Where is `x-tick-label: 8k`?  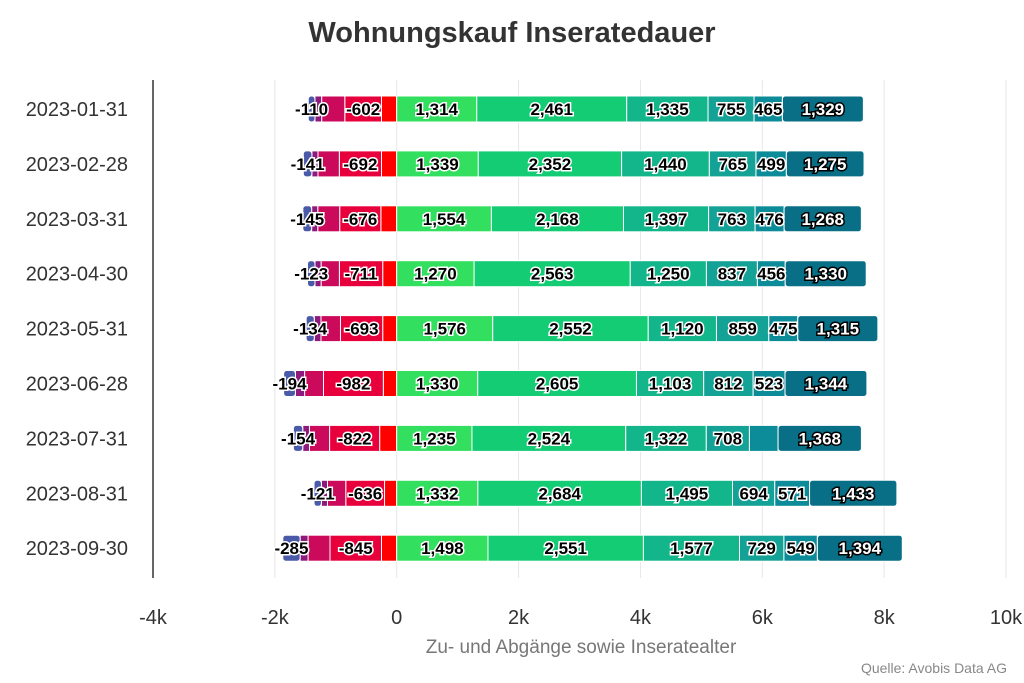 x-tick-label: 8k is located at coordinates (885, 618).